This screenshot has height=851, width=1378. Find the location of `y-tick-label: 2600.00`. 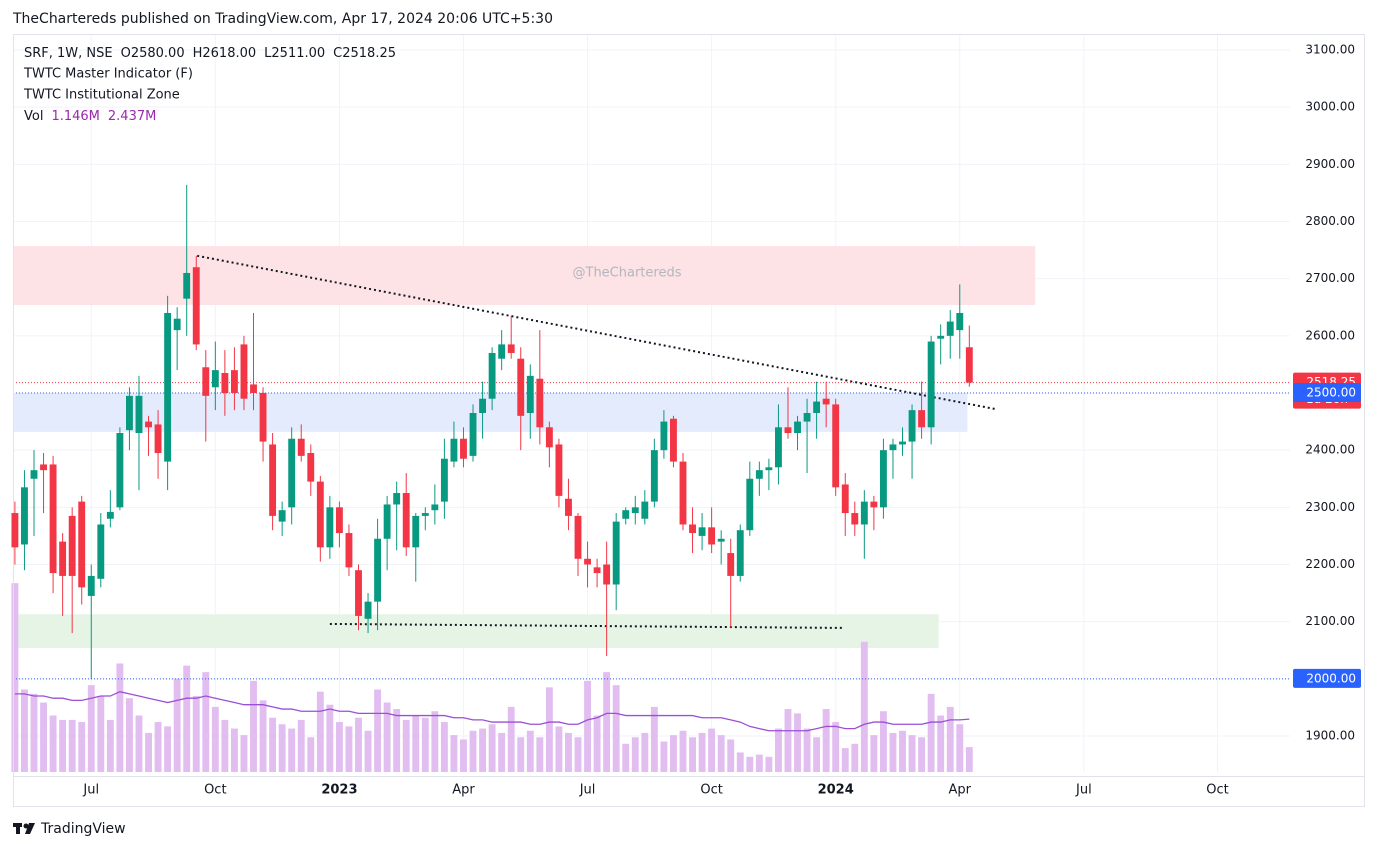

y-tick-label: 2600.00 is located at coordinates (1330, 335).